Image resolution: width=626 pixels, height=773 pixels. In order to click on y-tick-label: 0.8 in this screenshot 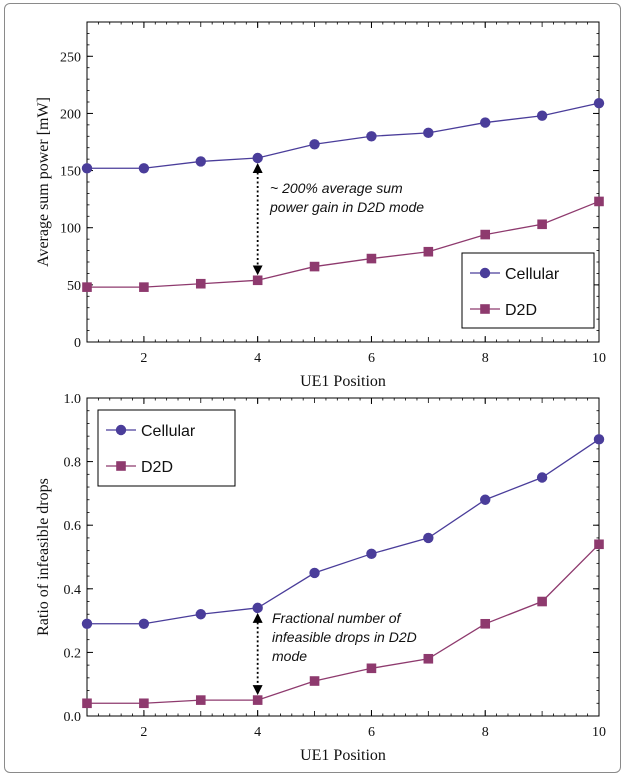, I will do `click(73, 463)`.